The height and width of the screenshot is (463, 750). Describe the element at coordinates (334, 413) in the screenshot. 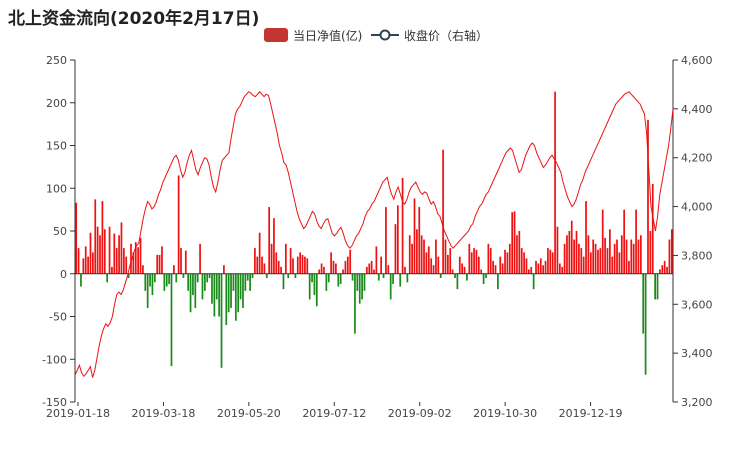

I see `x-tick-label: 2019-07-12` at that location.